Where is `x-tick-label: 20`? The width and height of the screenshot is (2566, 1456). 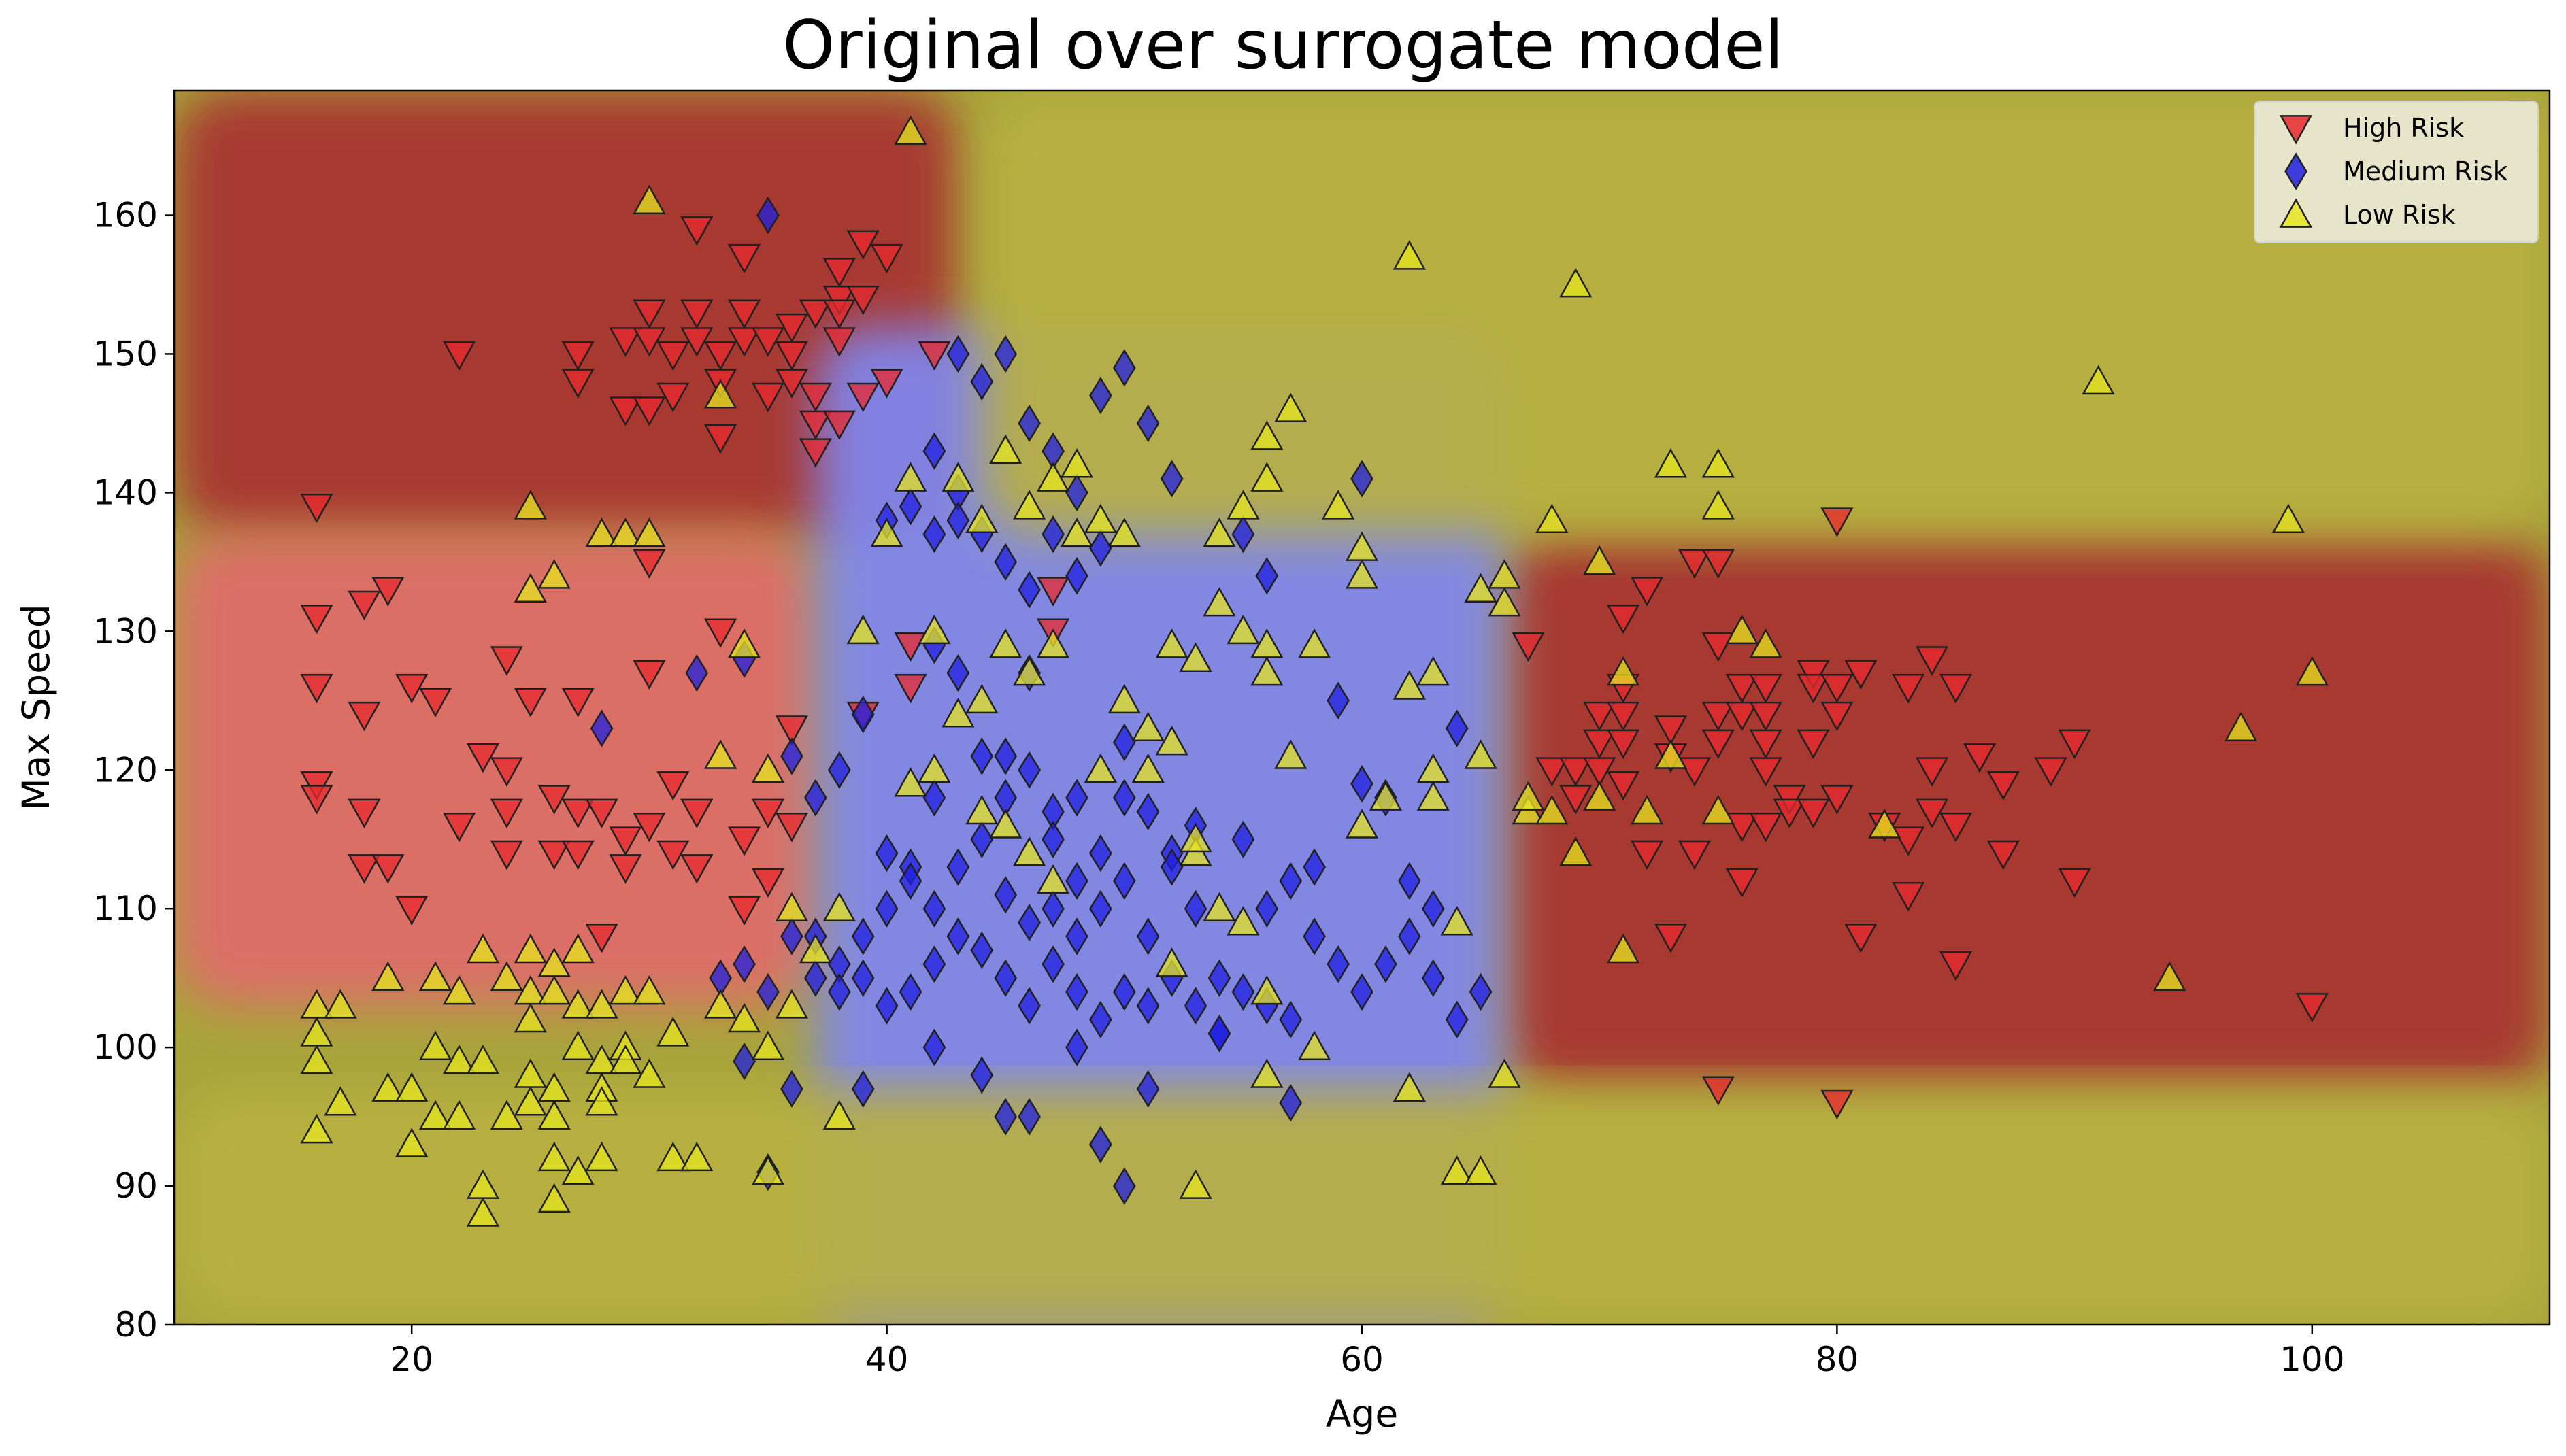
x-tick-label: 20 is located at coordinates (412, 1359).